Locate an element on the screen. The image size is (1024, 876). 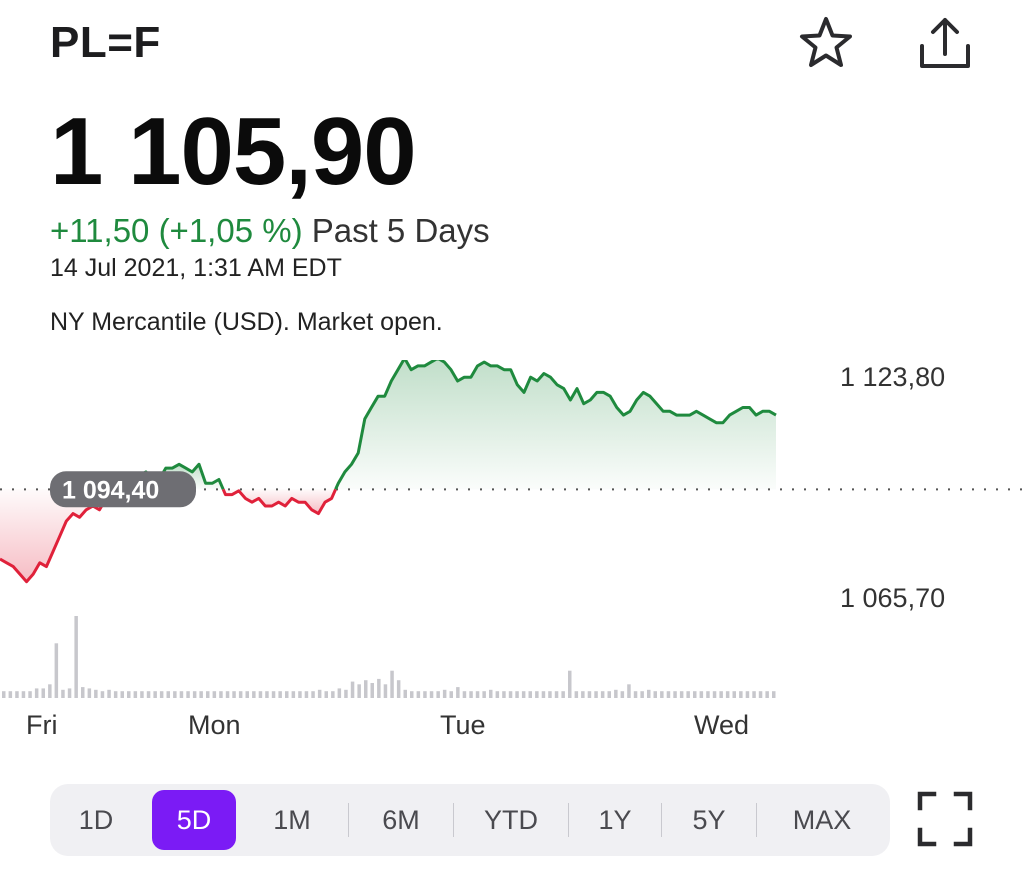
favorite-button is located at coordinates (826, 44).